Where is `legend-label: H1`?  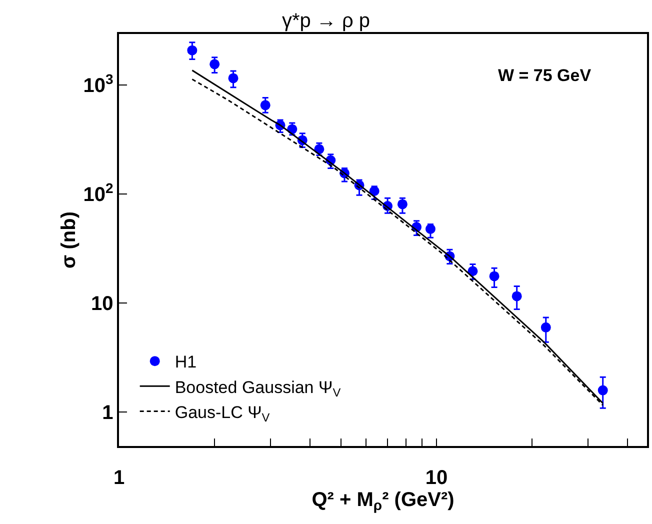 legend-label: H1 is located at coordinates (185, 362).